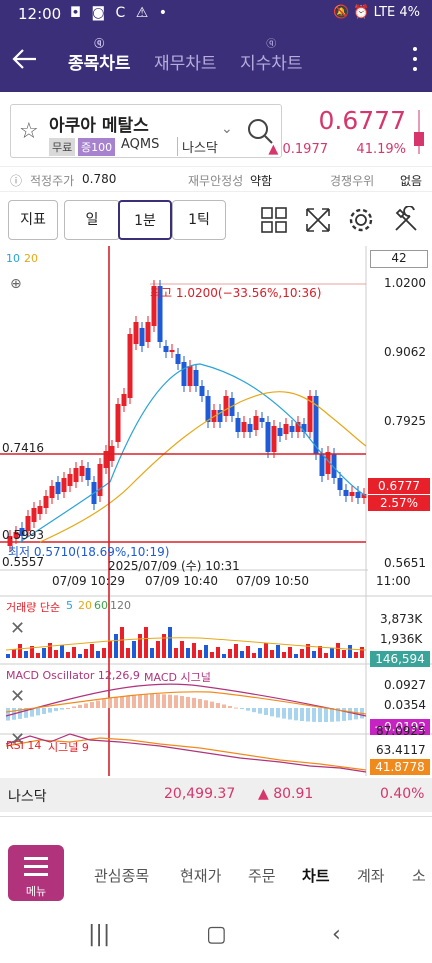 This screenshot has width=432, height=963. Describe the element at coordinates (405, 421) in the screenshot. I see `axis-price-3: 0.7925` at that location.